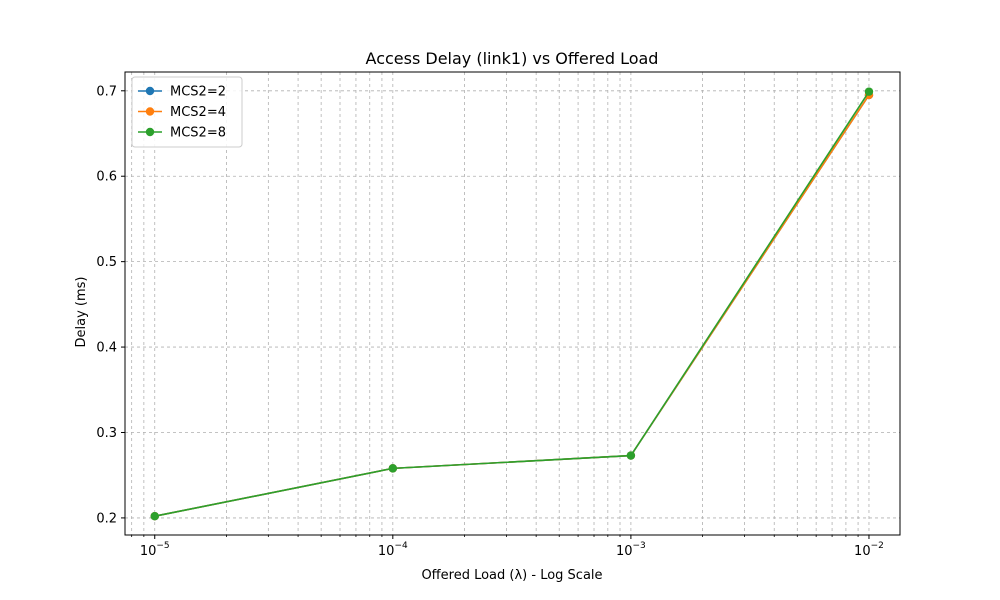 This screenshot has height=600, width=1000. I want to click on y-tick-label: 0.2, so click(106, 518).